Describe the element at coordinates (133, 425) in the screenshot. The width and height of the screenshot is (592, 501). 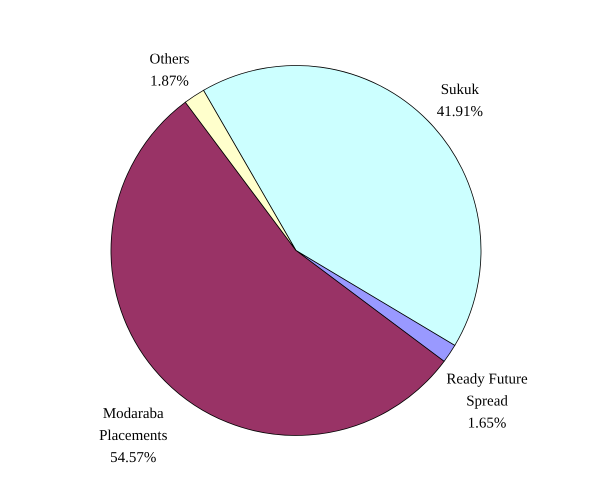
I see `slice-label: Modaraba Placements` at that location.